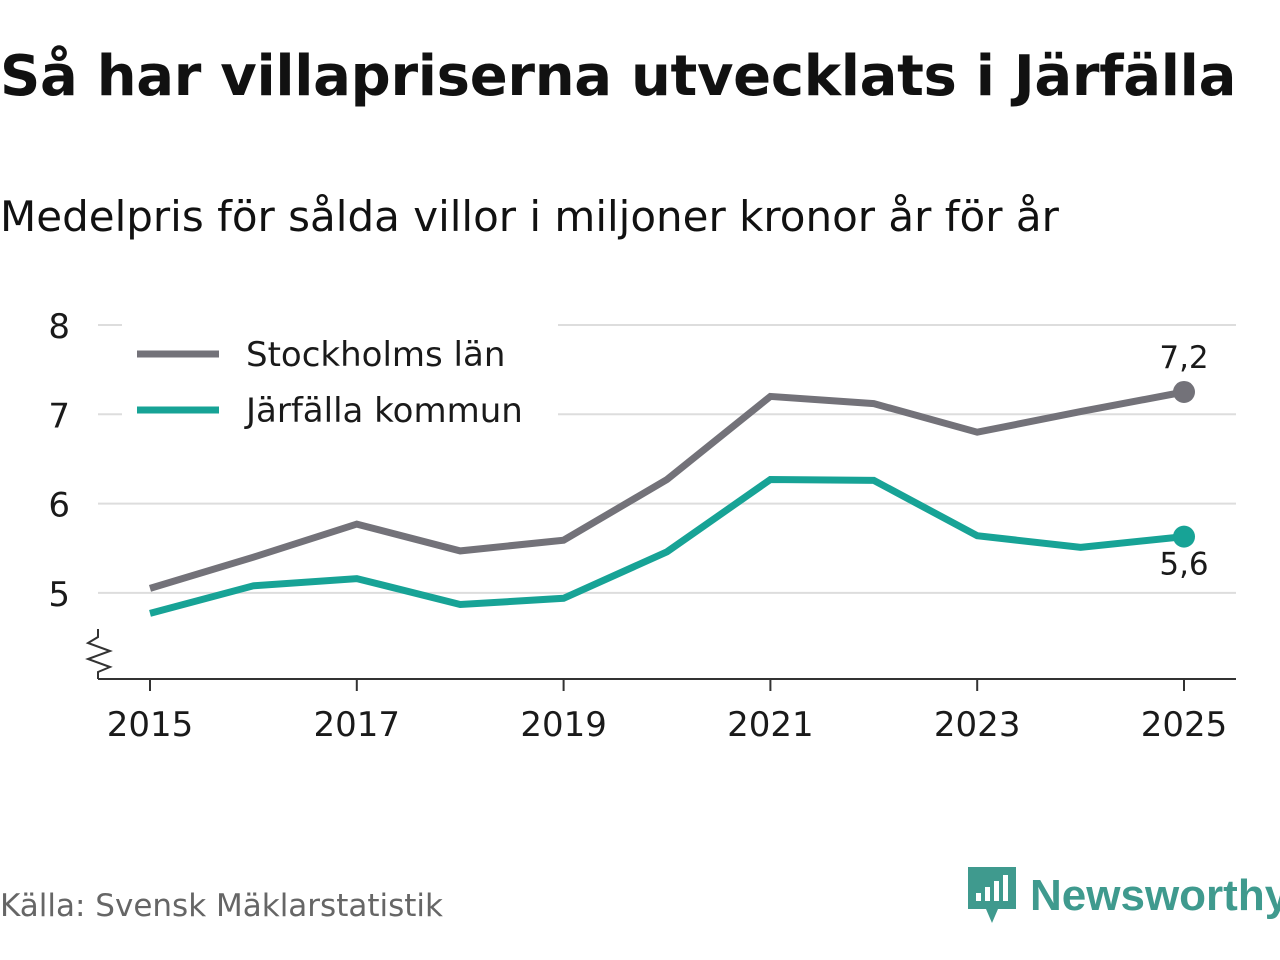  Describe the element at coordinates (992, 895) in the screenshot. I see `newsworthy-logo-icon` at that location.